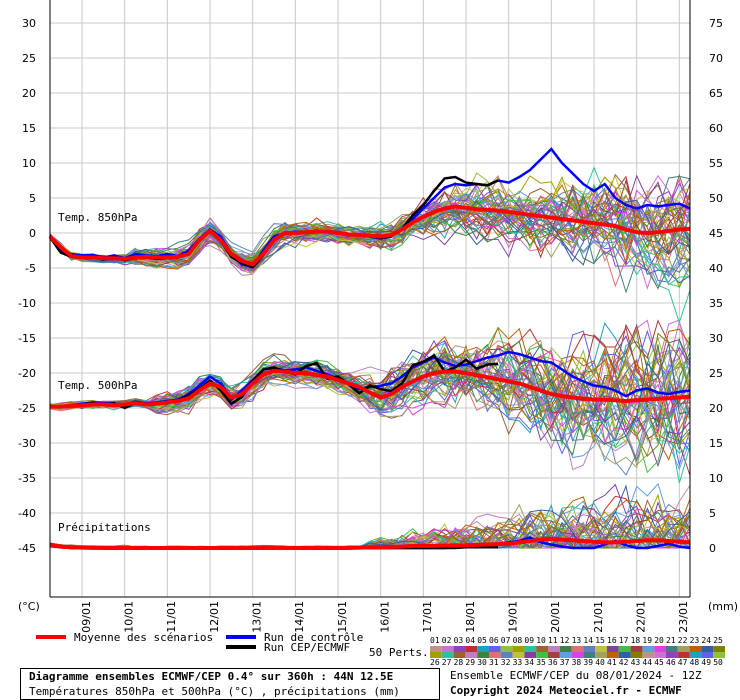 The width and height of the screenshot is (740, 700). Describe the element at coordinates (706, 640) in the screenshot. I see `pert-label: 24` at that location.